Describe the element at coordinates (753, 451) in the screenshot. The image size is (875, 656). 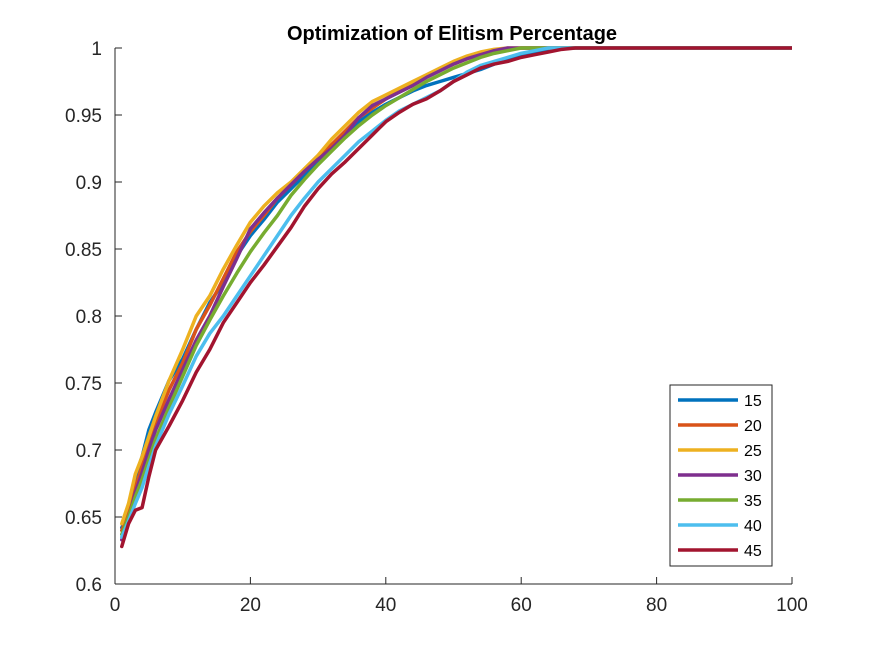
I see `legend-label-25: 25` at that location.